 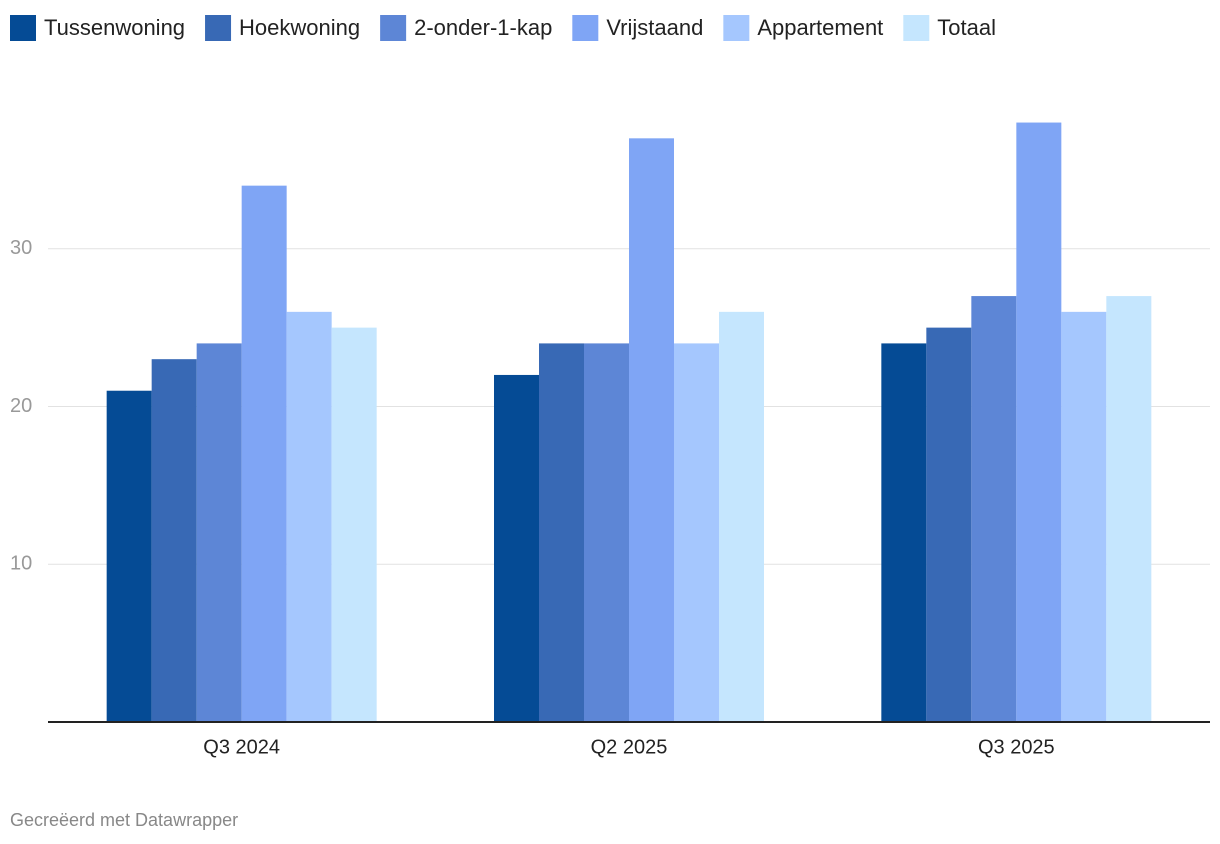 I want to click on y-tick-label: 10, so click(x=21, y=564).